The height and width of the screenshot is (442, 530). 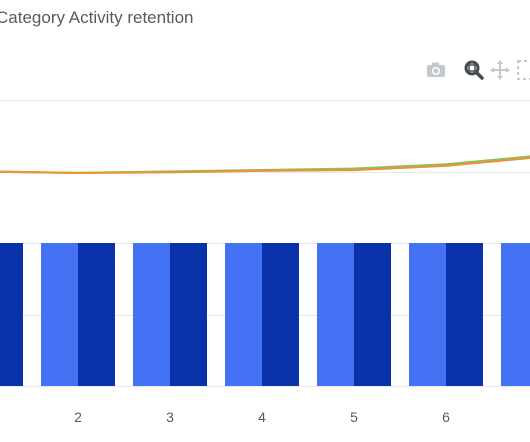 What do you see at coordinates (522, 70) in the screenshot?
I see `select-box-icon` at bounding box center [522, 70].